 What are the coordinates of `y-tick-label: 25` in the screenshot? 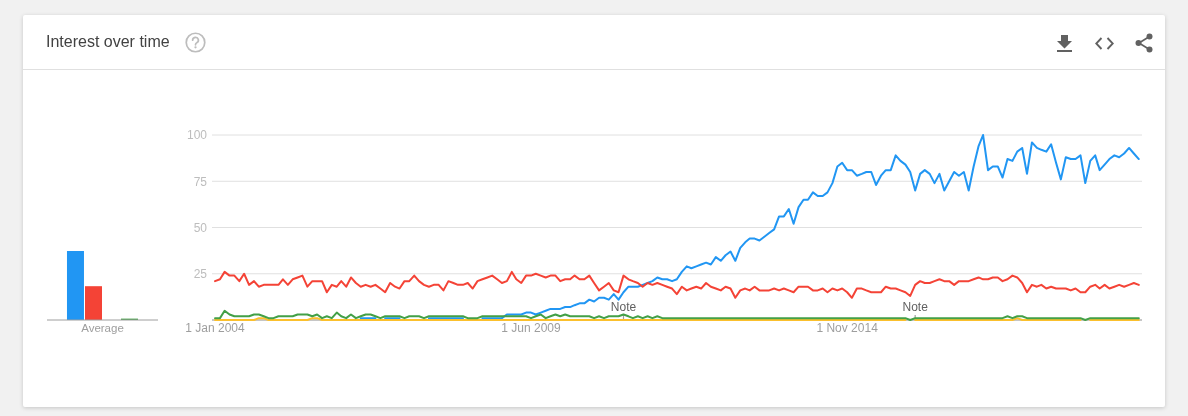 It's located at (200, 274).